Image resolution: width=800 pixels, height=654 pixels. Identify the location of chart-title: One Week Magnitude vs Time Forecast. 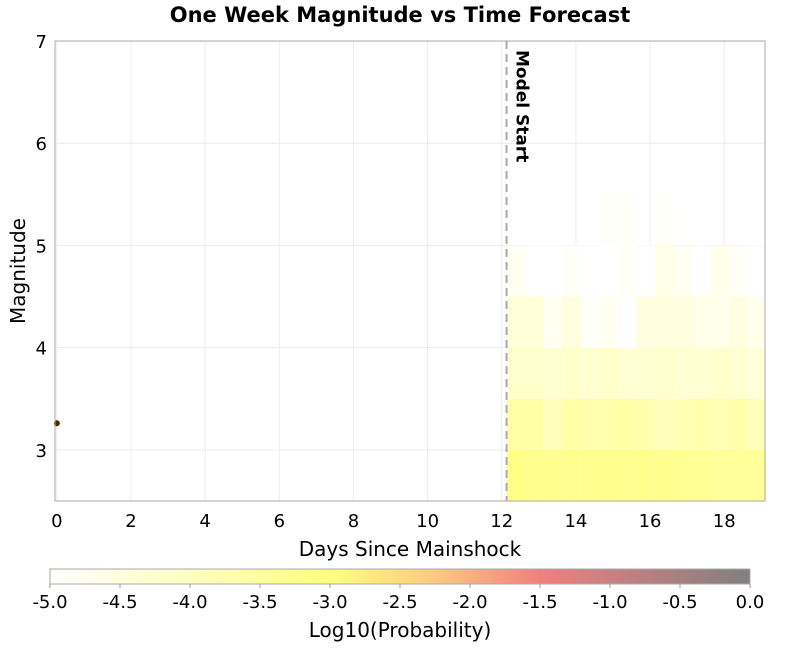
(400, 15).